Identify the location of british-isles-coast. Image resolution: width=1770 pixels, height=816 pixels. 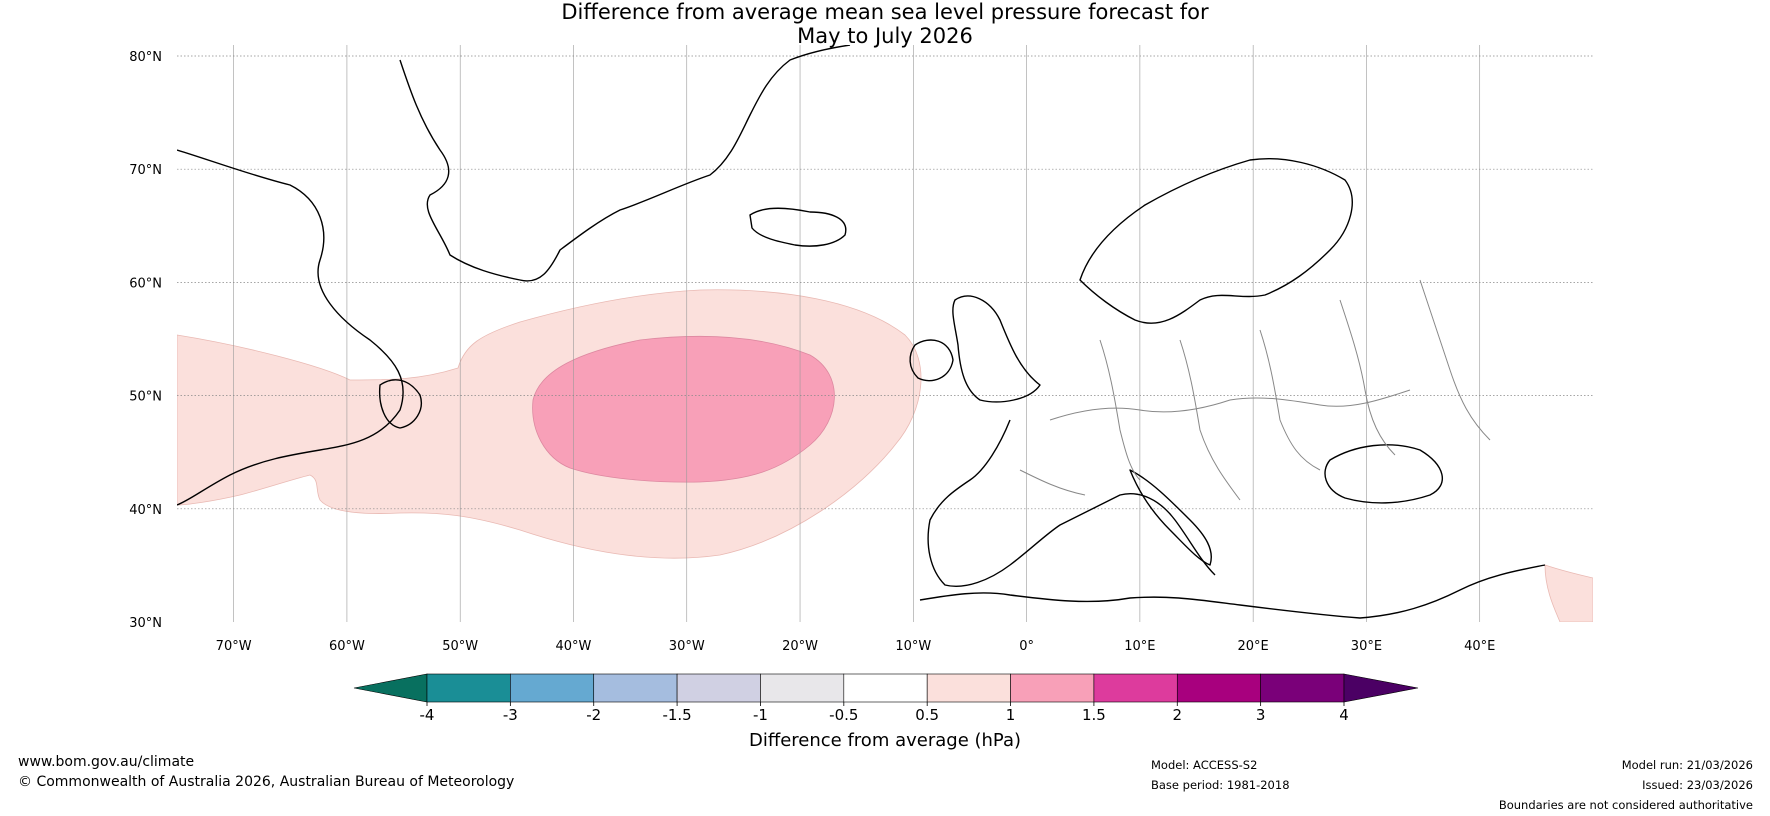
(996, 349).